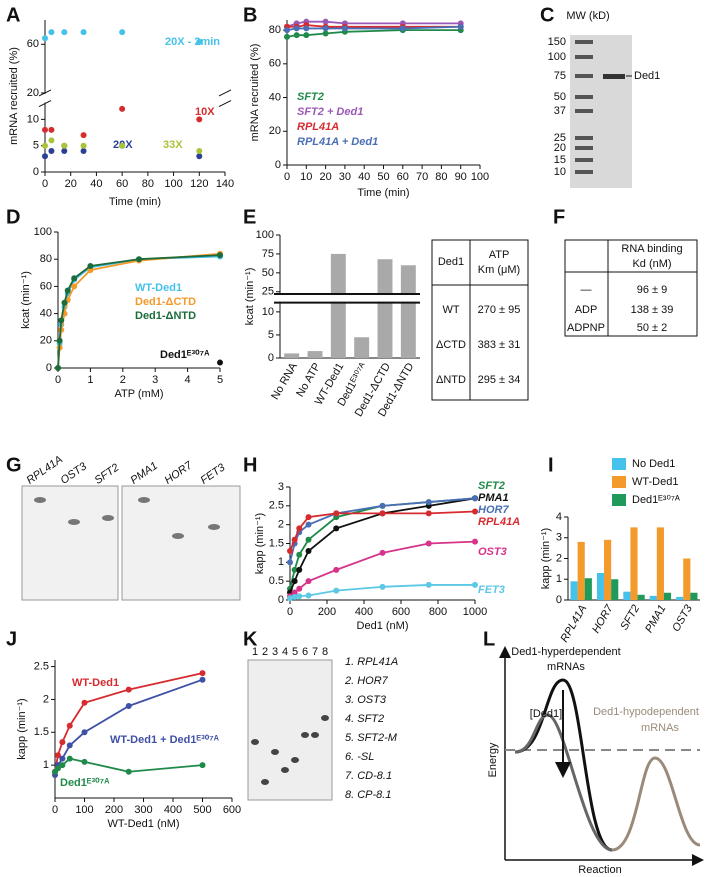 Image resolution: width=706 pixels, height=877 pixels. What do you see at coordinates (265, 652) in the screenshot?
I see `lane-number: 2` at bounding box center [265, 652].